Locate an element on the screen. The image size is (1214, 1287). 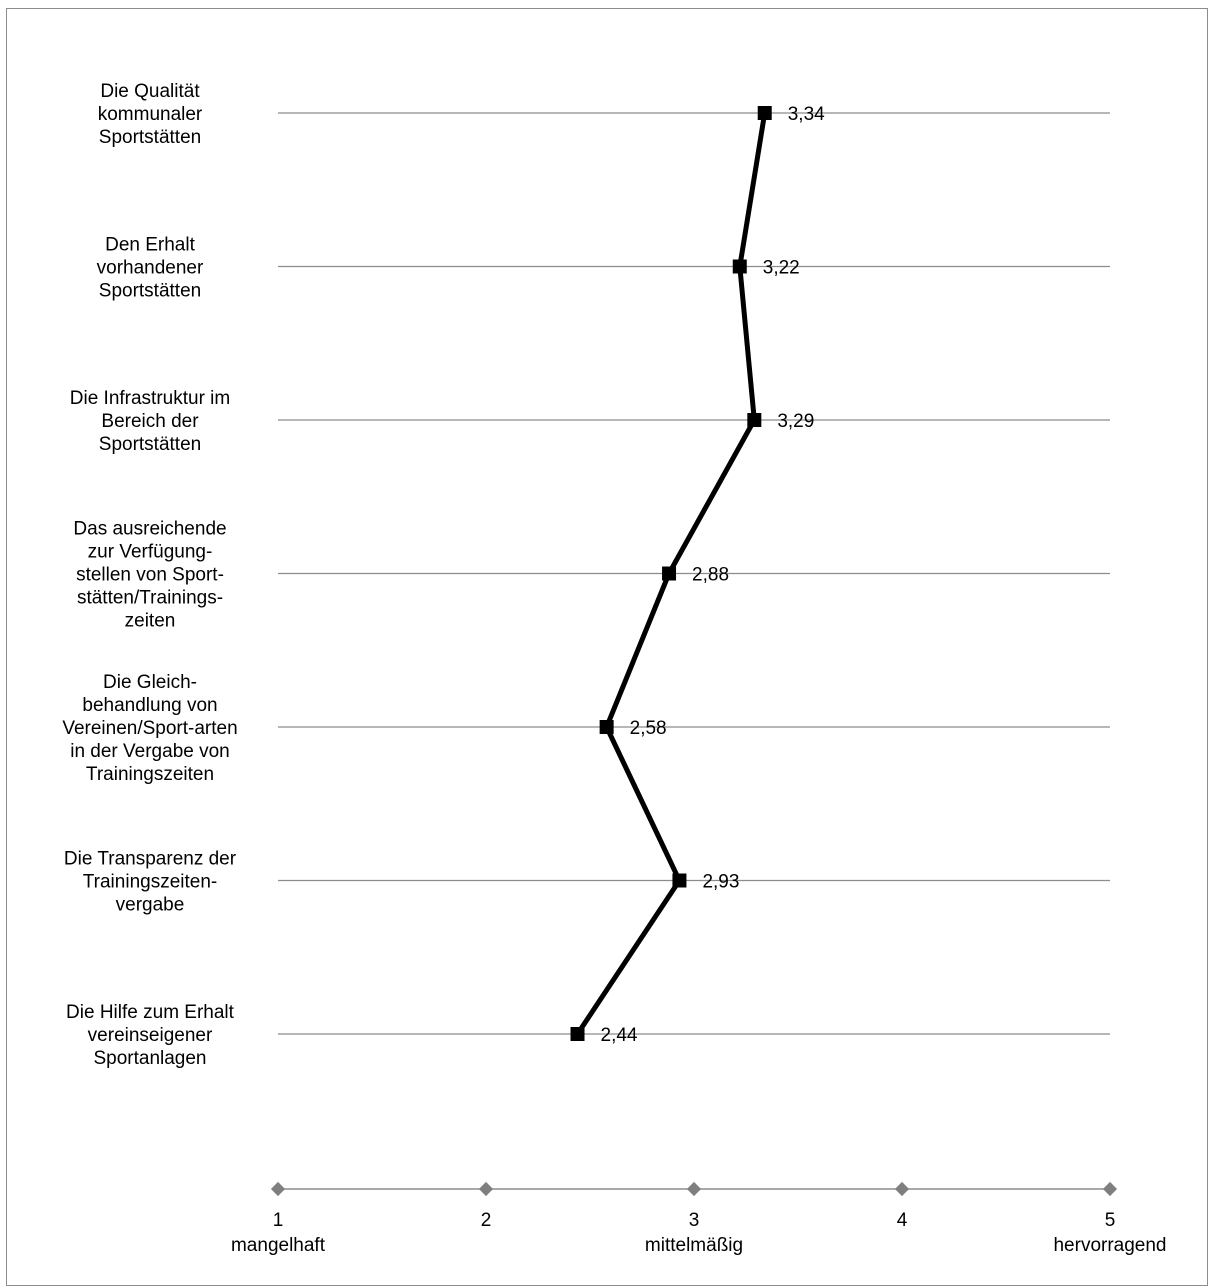
axis-tick-number: 1 is located at coordinates (278, 1220).